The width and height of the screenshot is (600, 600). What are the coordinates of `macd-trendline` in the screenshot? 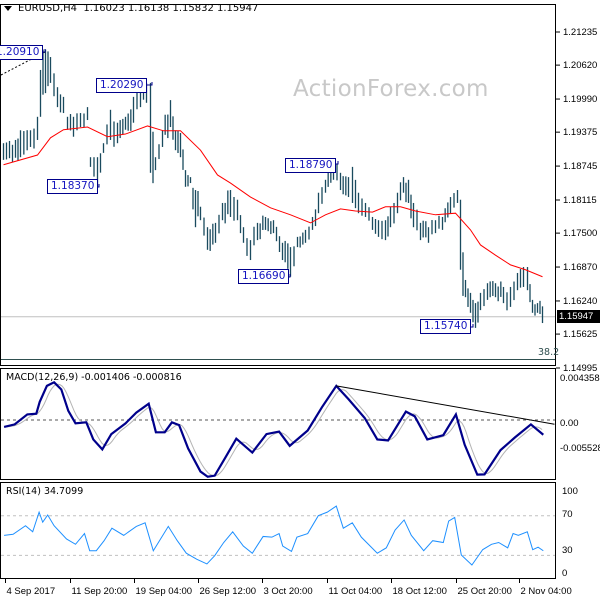 It's located at (445, 405).